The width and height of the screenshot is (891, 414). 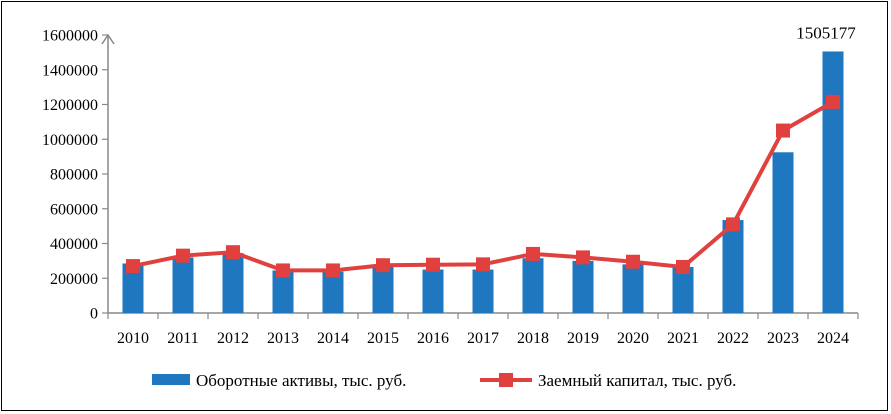 What do you see at coordinates (583, 338) in the screenshot?
I see `x-tick-label: 2019` at bounding box center [583, 338].